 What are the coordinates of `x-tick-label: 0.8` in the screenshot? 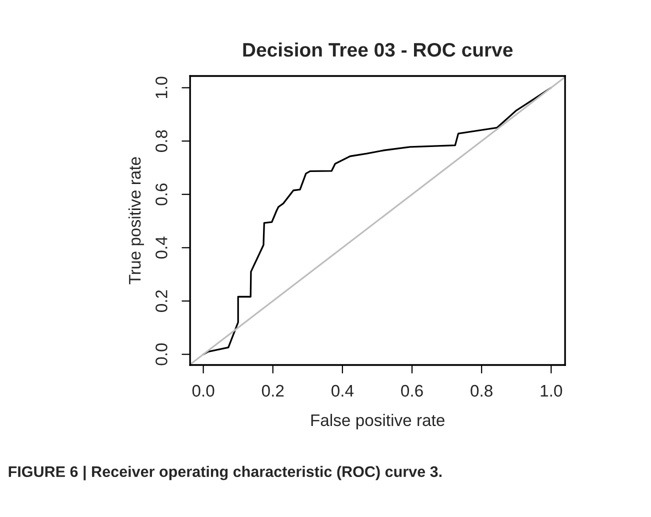 It's located at (481, 390).